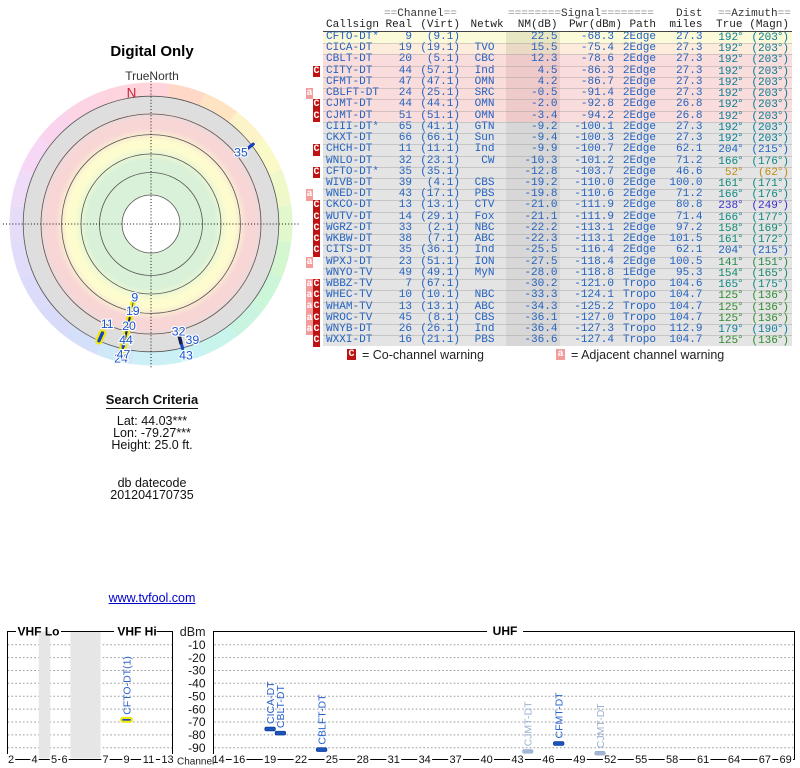 Image resolution: width=800 pixels, height=768 pixels. I want to click on svg-text: 44, so click(126, 340).